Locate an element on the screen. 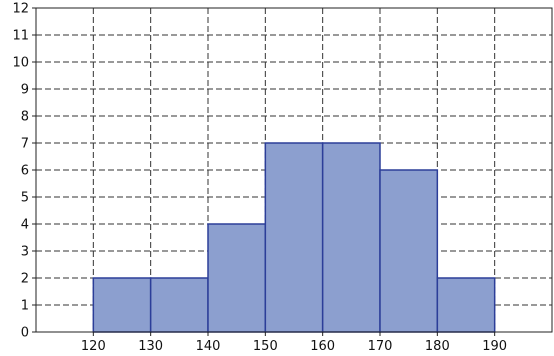 The height and width of the screenshot is (356, 554). y-tick-label: 7 is located at coordinates (25, 144).